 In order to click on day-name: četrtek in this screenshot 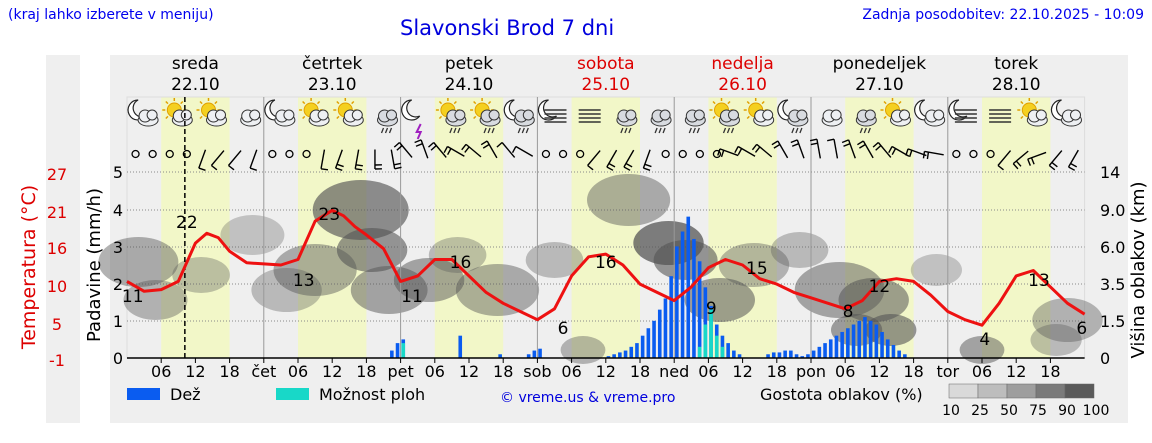, I will do `click(332, 64)`.